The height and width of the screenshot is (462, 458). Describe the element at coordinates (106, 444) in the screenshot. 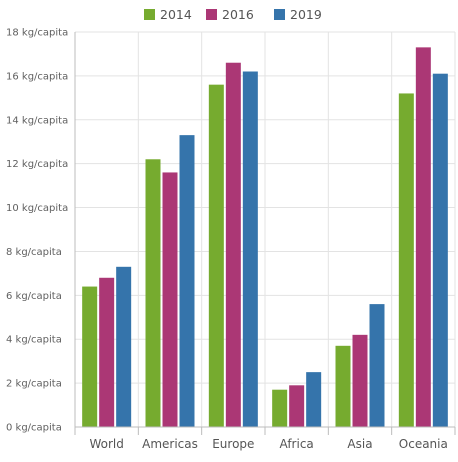

I see `x-category-label: World` at that location.